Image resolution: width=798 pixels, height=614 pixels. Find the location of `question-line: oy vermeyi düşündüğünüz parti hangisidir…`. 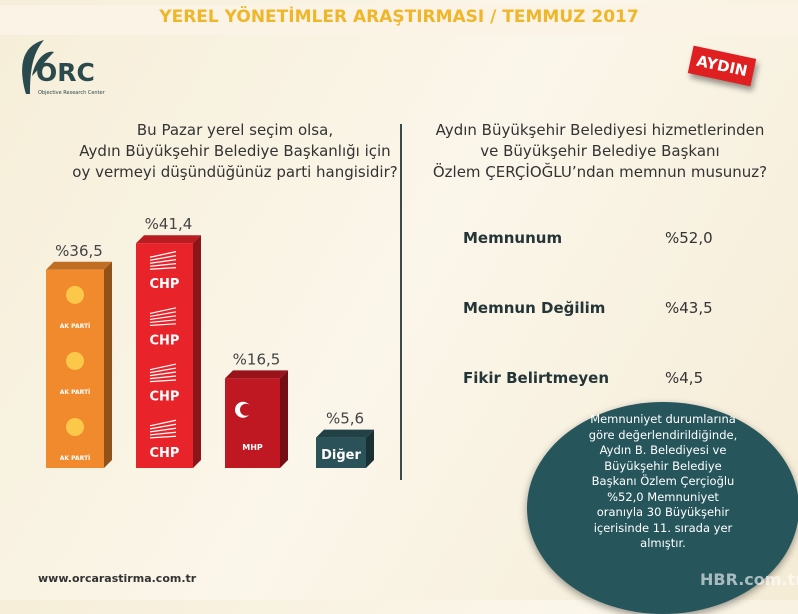

question-line: oy vermeyi düşündüğünüz parti hangisidir… is located at coordinates (235, 172).